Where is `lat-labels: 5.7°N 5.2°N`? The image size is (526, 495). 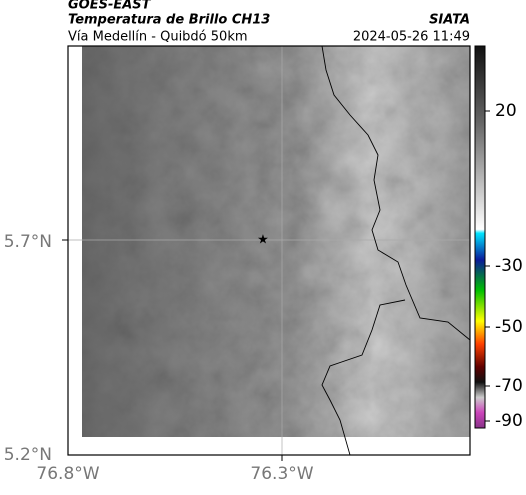
lat-labels: 5.7°N 5.2°N is located at coordinates (36, 348).